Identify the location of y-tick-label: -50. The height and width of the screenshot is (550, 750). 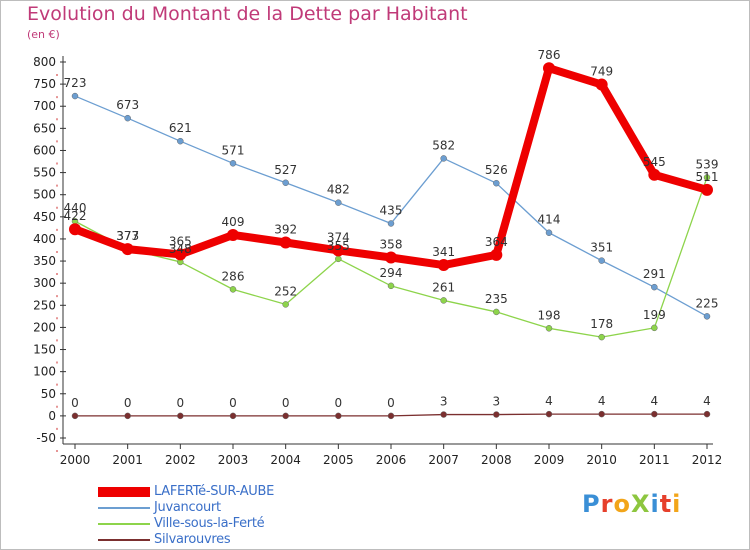
(46, 438).